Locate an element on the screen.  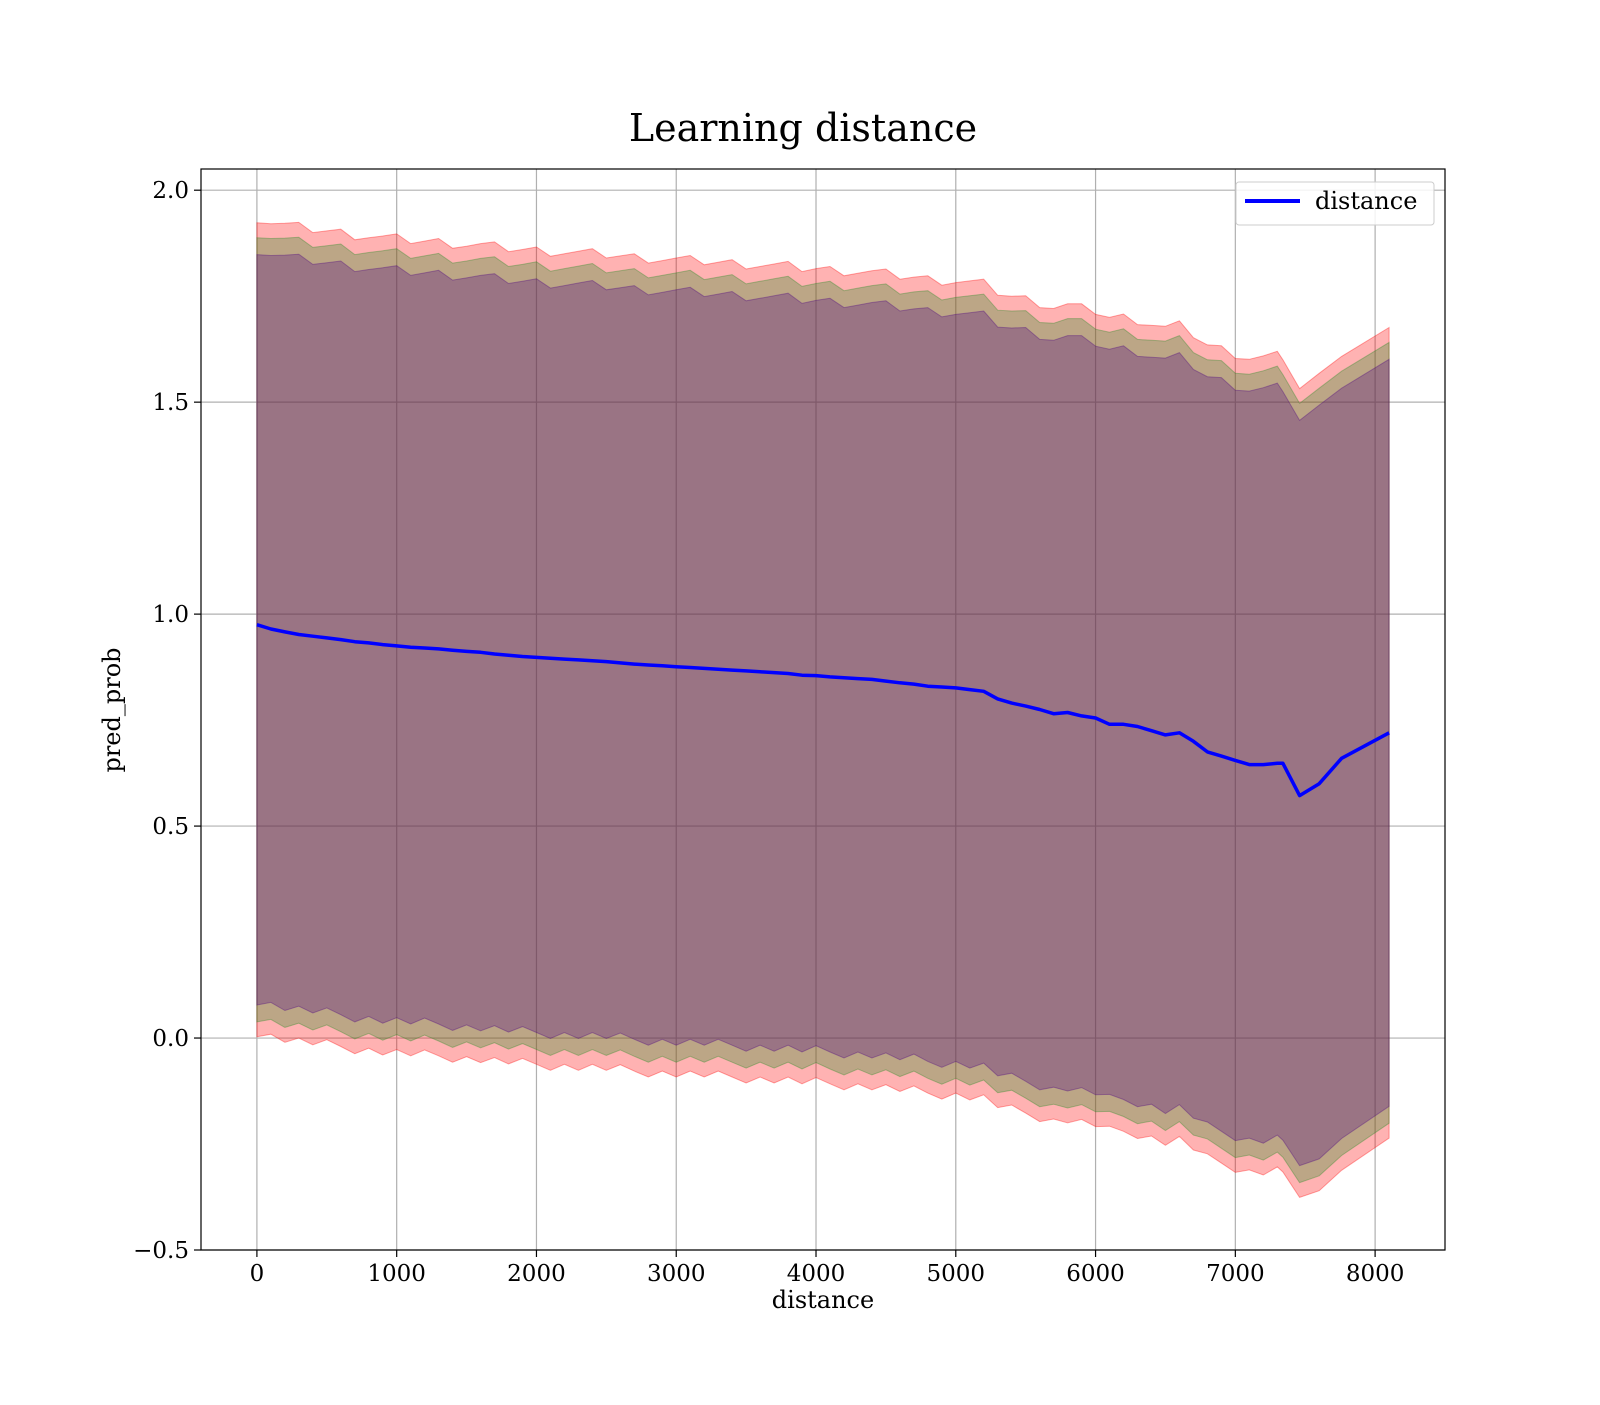
x-tick-label: 0 is located at coordinates (257, 1274).